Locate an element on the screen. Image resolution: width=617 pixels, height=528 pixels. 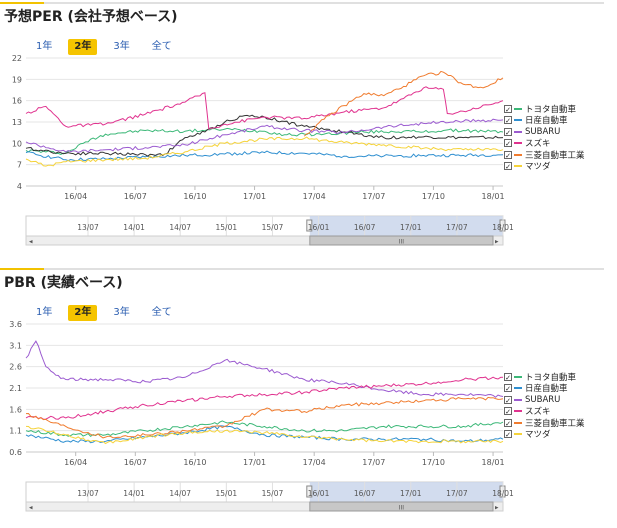
y-tick-label: 16 is located at coordinates (17, 101).